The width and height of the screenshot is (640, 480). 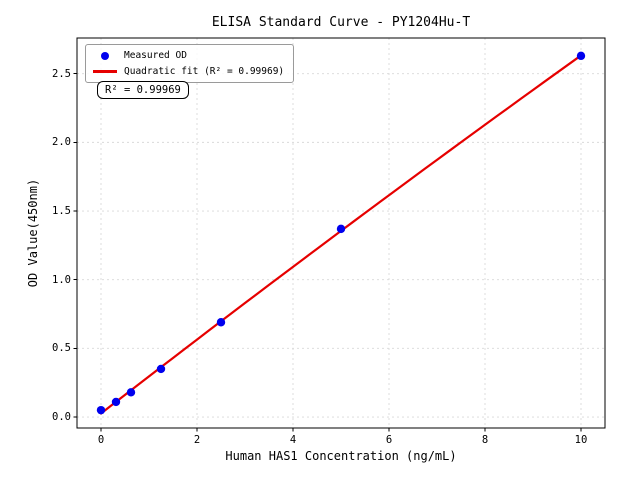 What do you see at coordinates (33, 233) in the screenshot?
I see `y-axis-label: OD Value(450nm)` at bounding box center [33, 233].